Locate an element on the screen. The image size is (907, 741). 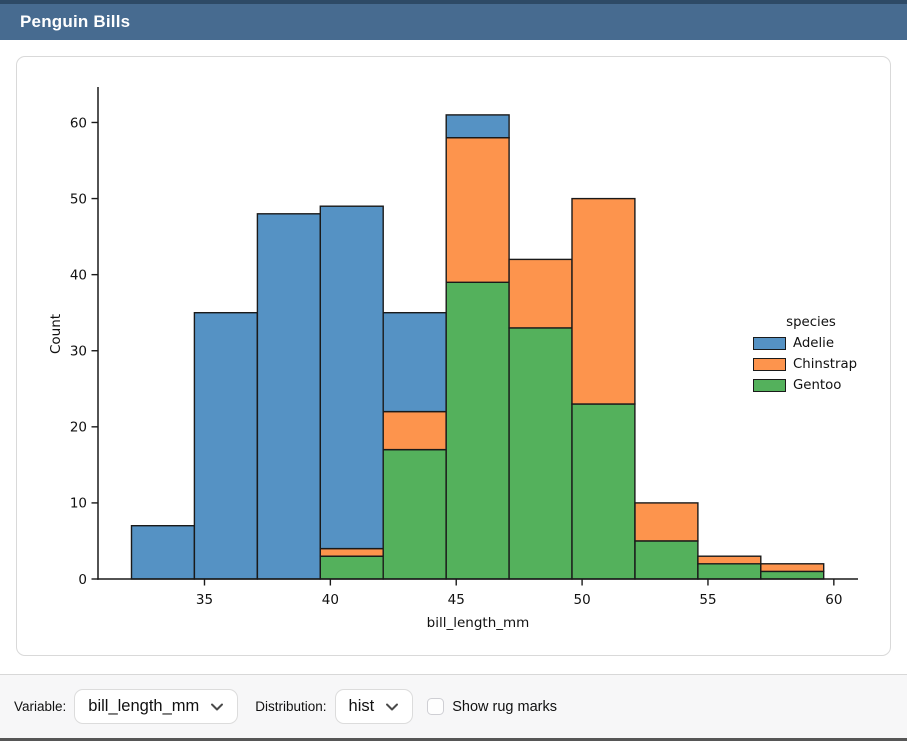
x-tick-label: 45 is located at coordinates (456, 600).